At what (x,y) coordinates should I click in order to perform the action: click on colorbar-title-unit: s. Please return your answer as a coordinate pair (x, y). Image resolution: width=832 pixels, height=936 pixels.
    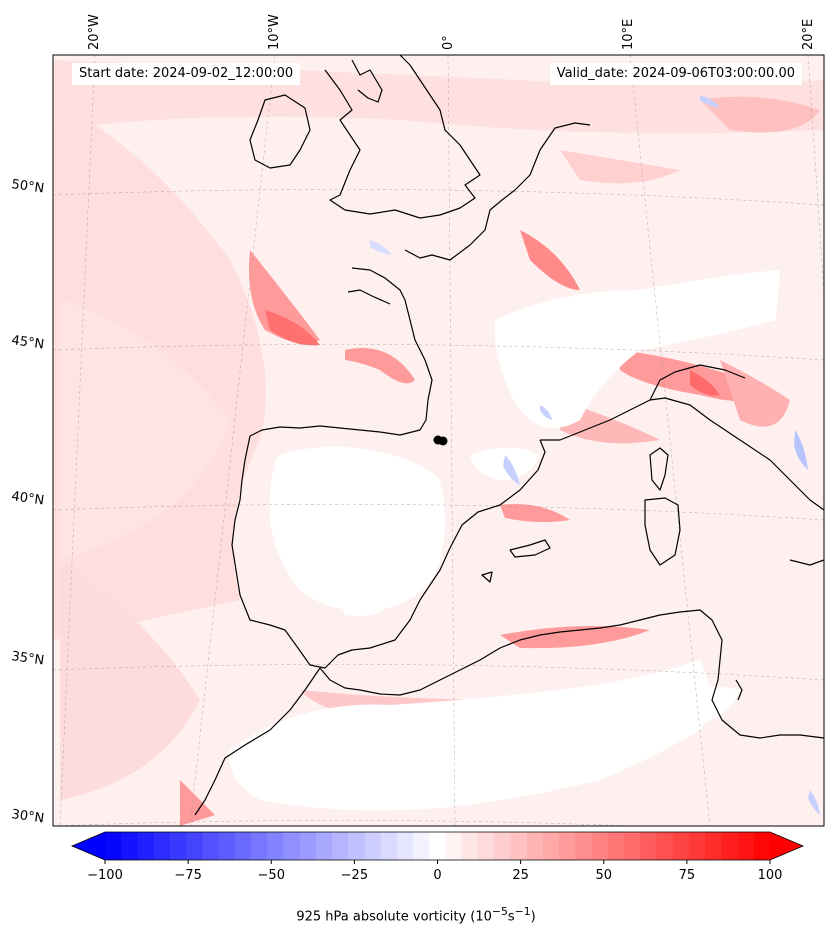
    Looking at the image, I should click on (511, 917).